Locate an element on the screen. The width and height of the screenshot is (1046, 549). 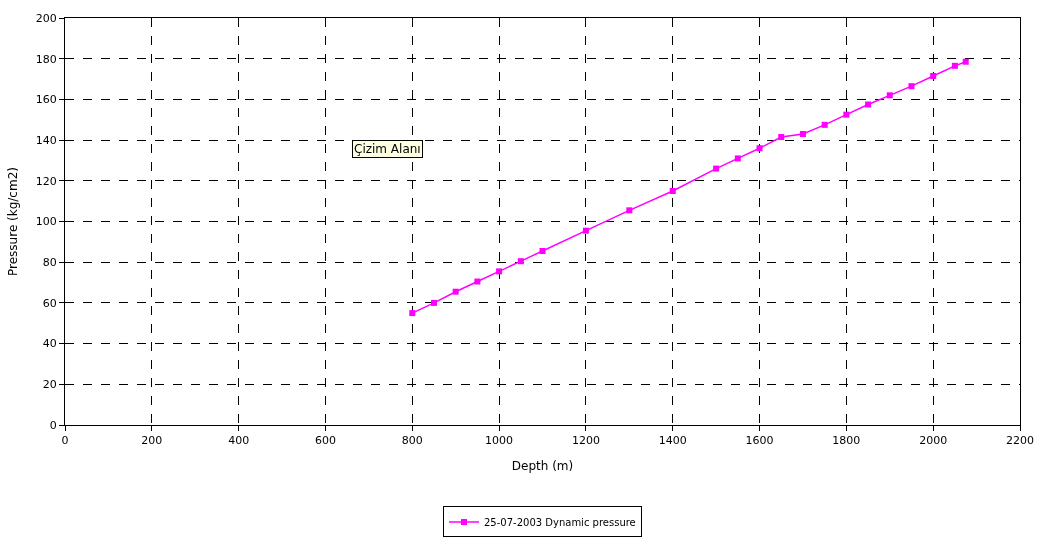
x-tick-label: 1400 is located at coordinates (672, 441).